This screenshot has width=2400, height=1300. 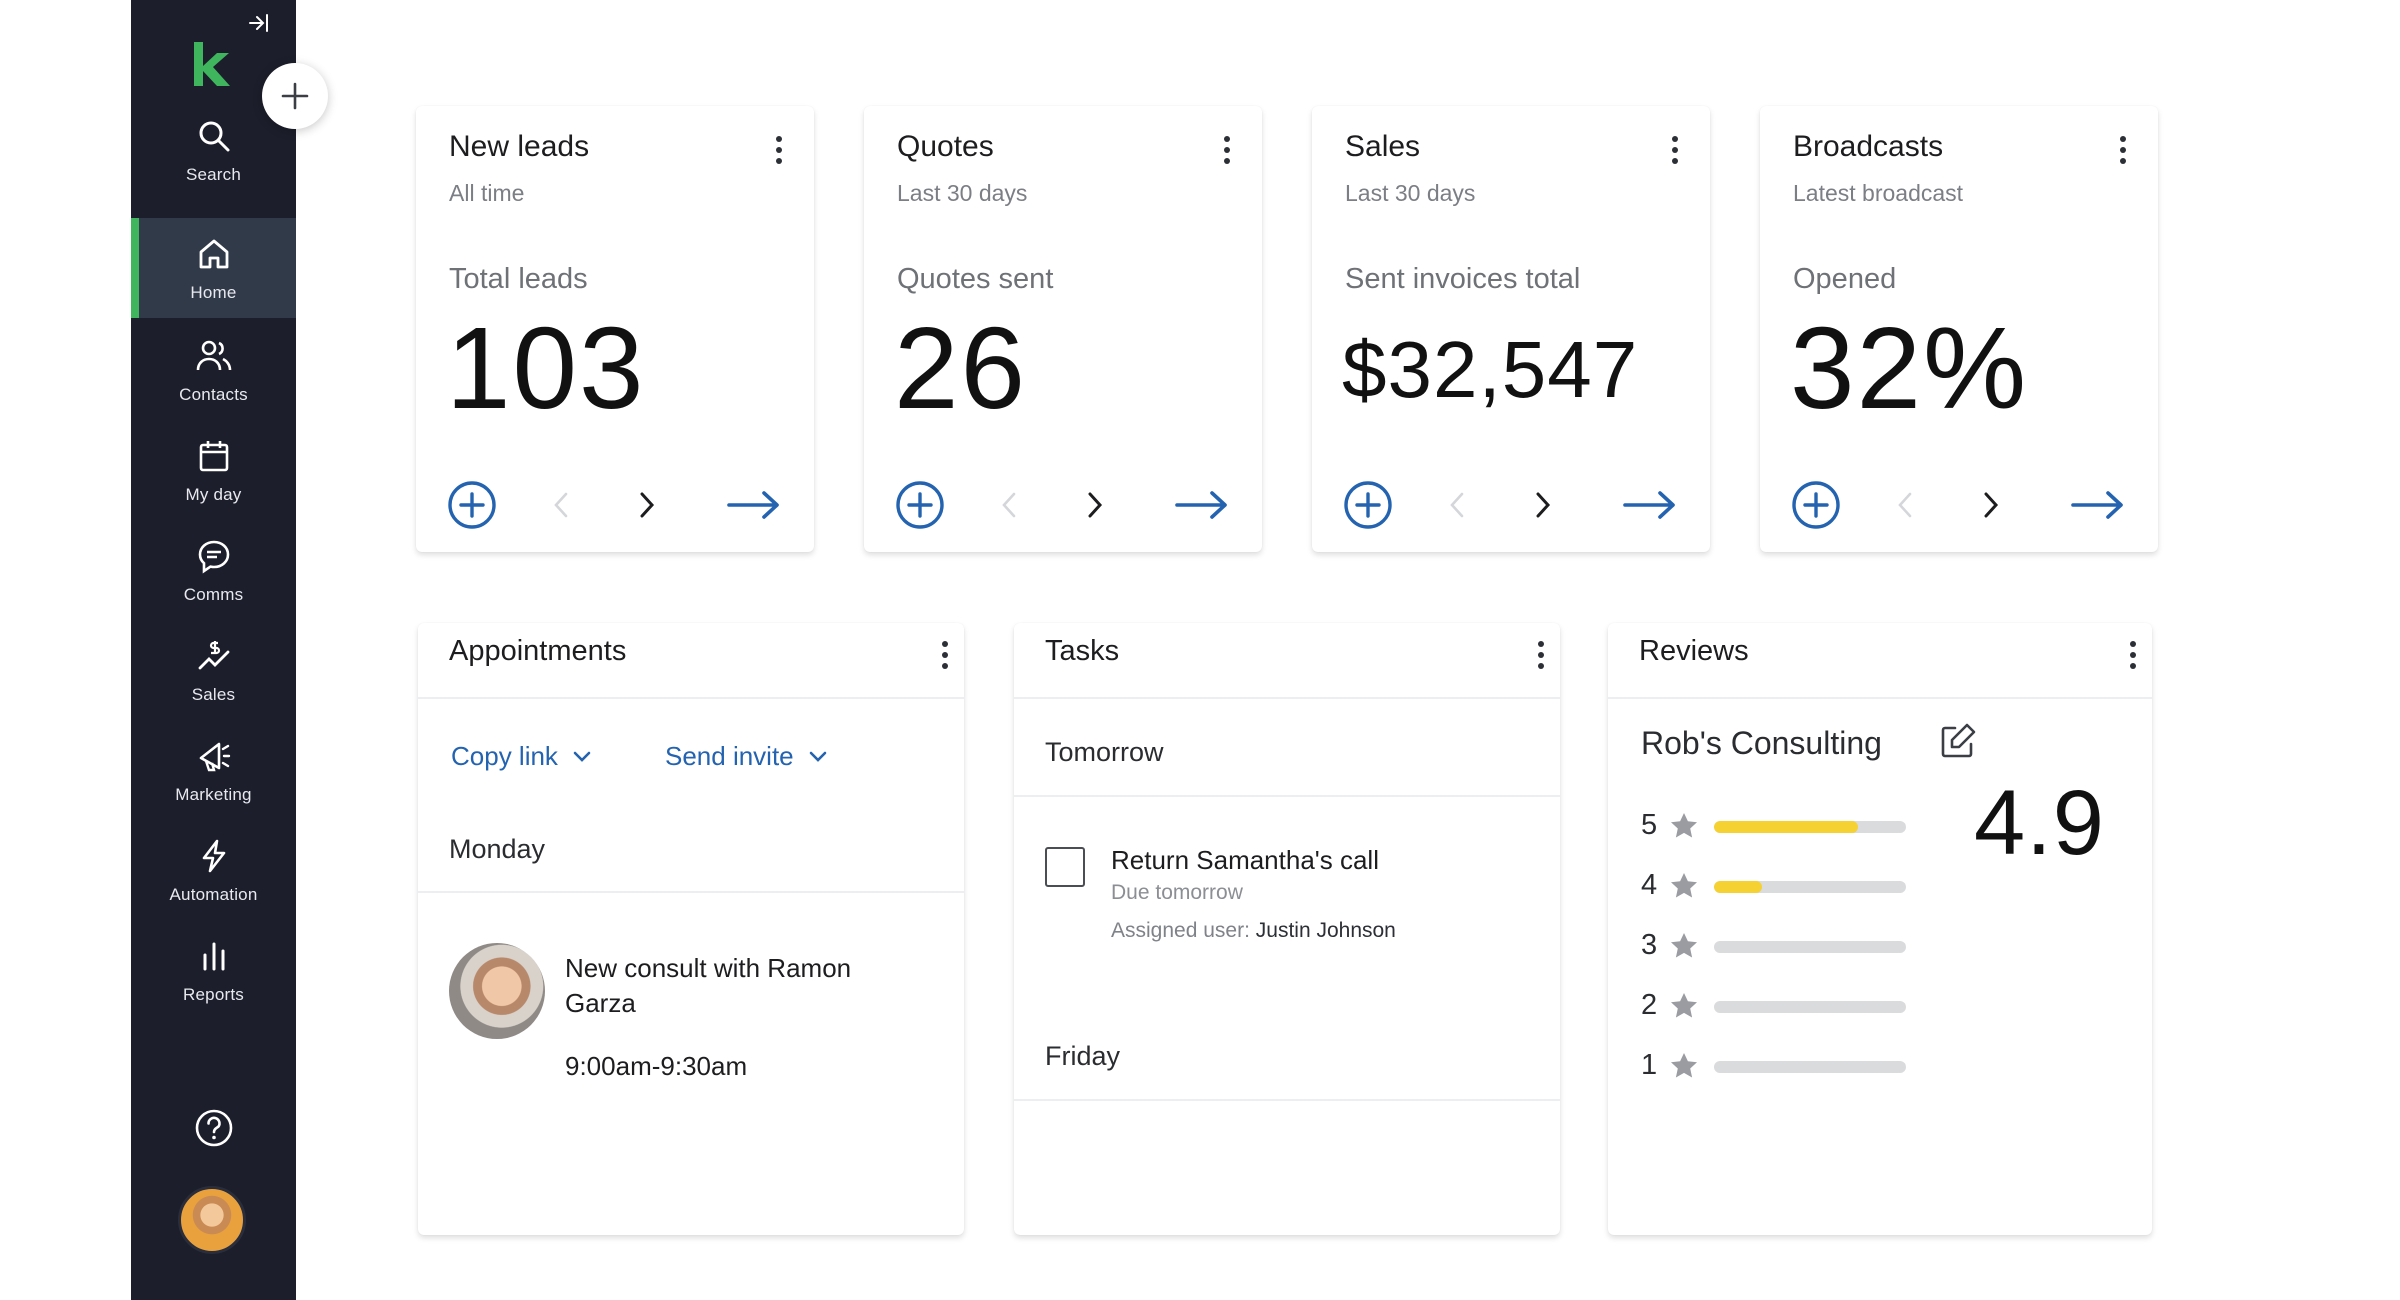 What do you see at coordinates (213, 370) in the screenshot?
I see `sidebar-item-contacts: Contacts` at bounding box center [213, 370].